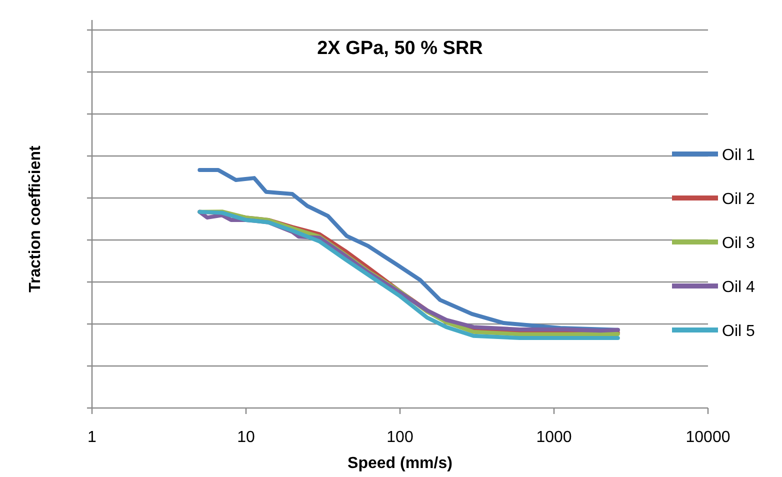  Describe the element at coordinates (400, 463) in the screenshot. I see `x-axis-title: Speed (mm/s)` at that location.